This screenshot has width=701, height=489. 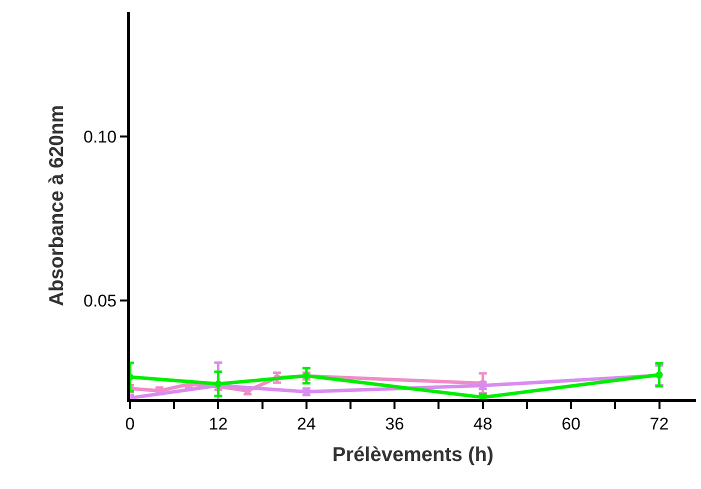 I want to click on x-tick-label: 72, so click(x=659, y=424).